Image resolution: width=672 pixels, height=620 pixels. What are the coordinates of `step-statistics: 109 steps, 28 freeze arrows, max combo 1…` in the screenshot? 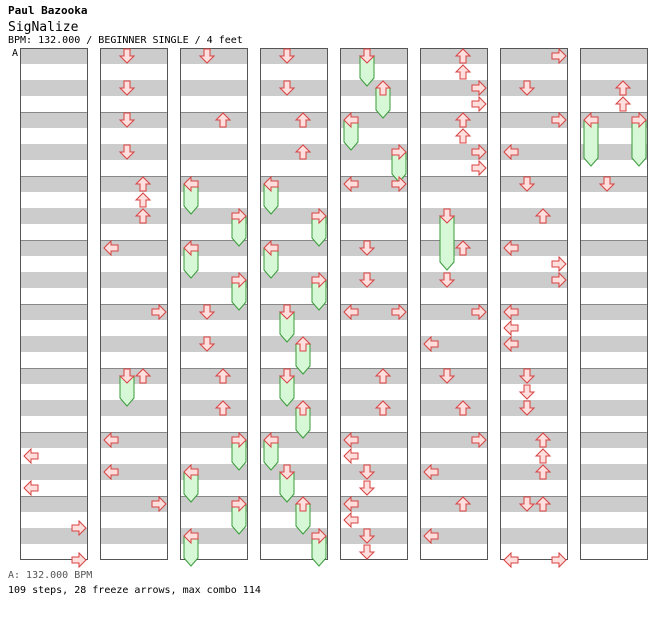 It's located at (134, 590).